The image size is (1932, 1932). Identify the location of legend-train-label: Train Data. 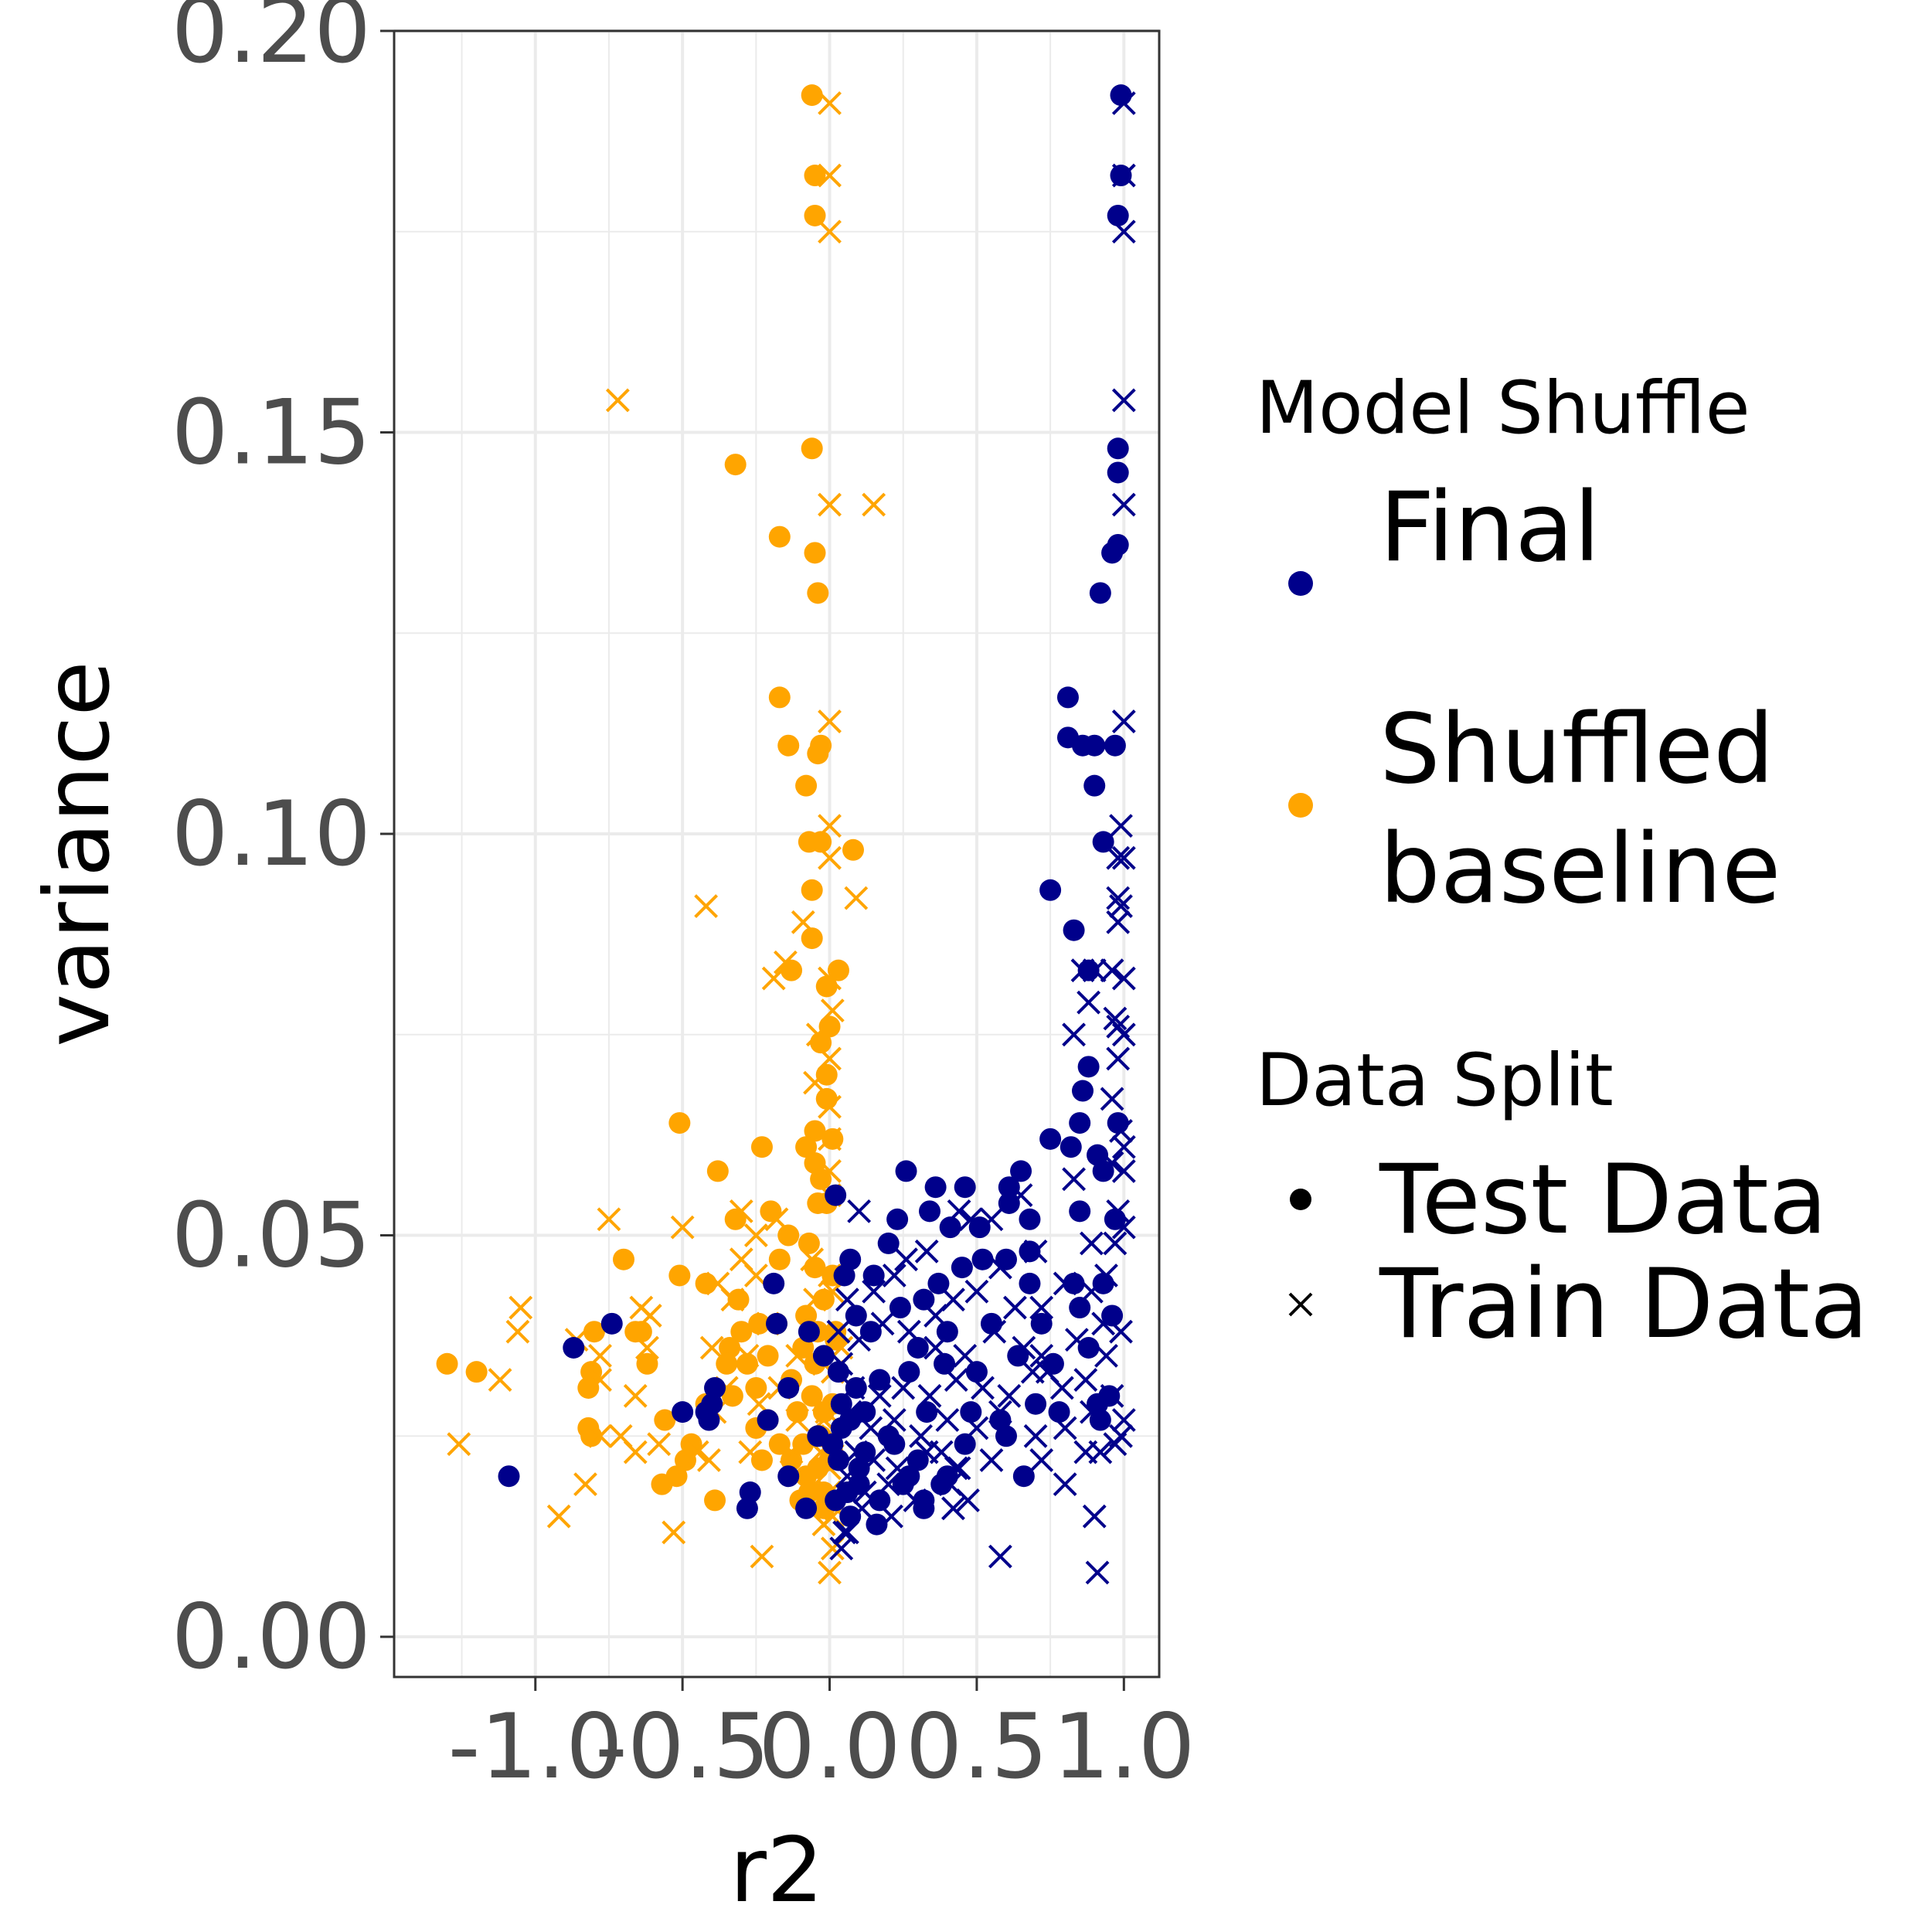
(1624, 1305).